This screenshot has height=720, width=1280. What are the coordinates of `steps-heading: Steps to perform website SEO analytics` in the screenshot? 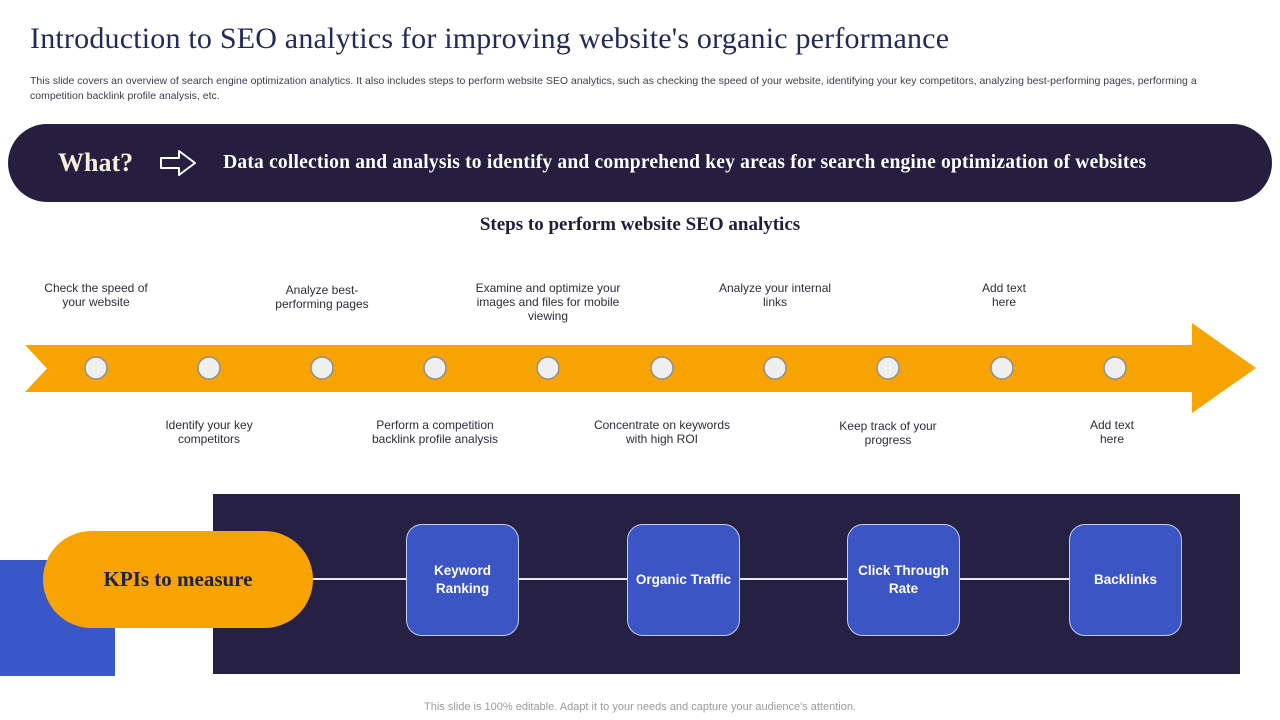 It's located at (640, 224).